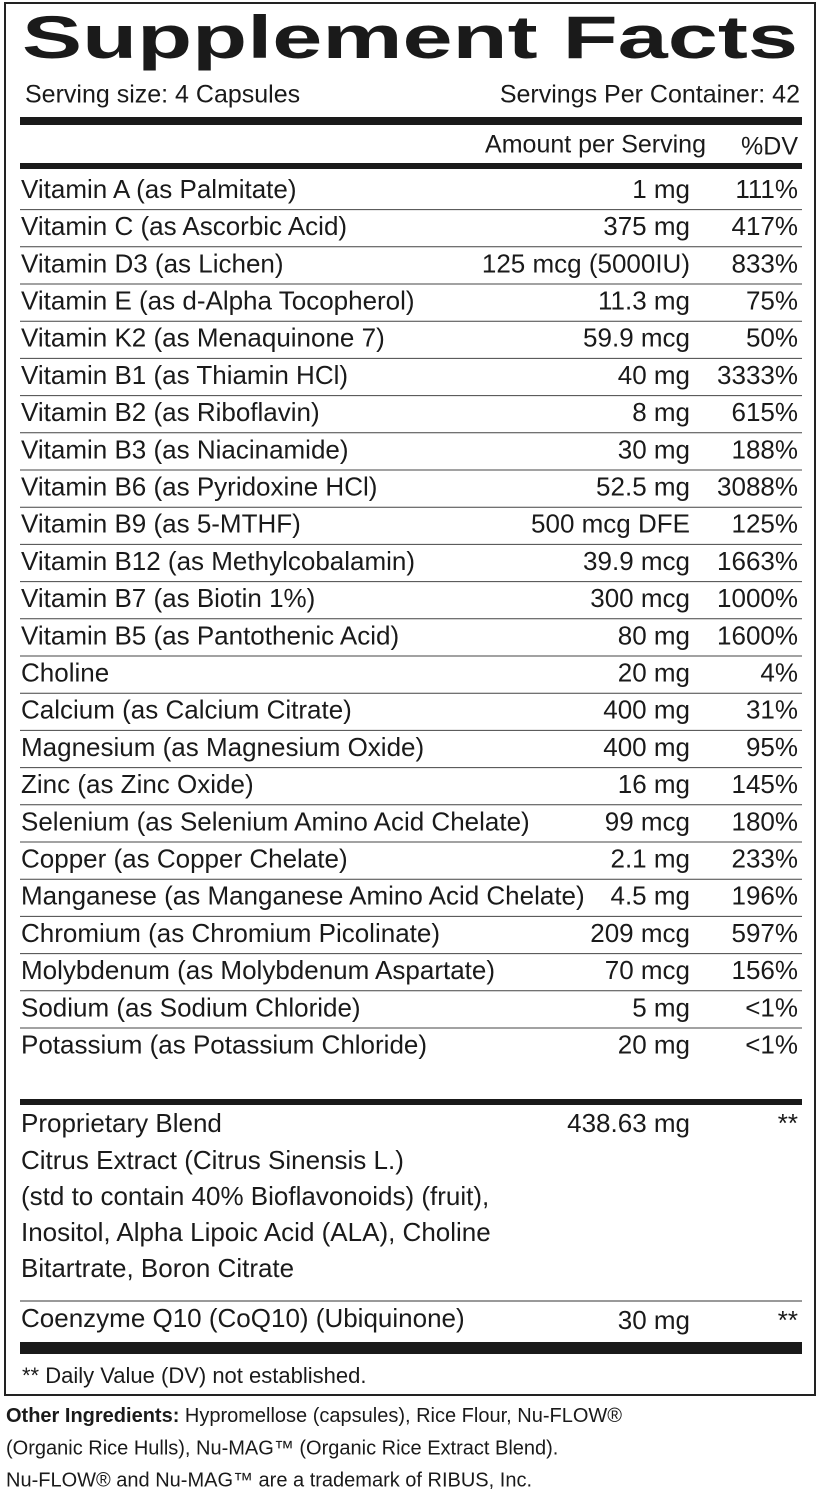 The image size is (820, 1500). Describe the element at coordinates (640, 933) in the screenshot. I see `nutrient-amount: 209 mcg` at that location.